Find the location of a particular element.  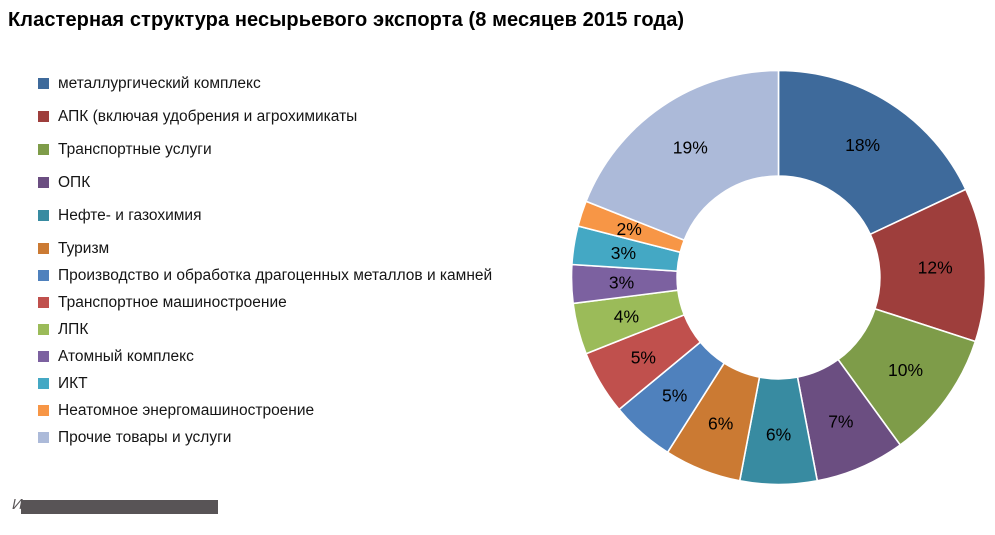

legend-label: Туризм is located at coordinates (84, 248).